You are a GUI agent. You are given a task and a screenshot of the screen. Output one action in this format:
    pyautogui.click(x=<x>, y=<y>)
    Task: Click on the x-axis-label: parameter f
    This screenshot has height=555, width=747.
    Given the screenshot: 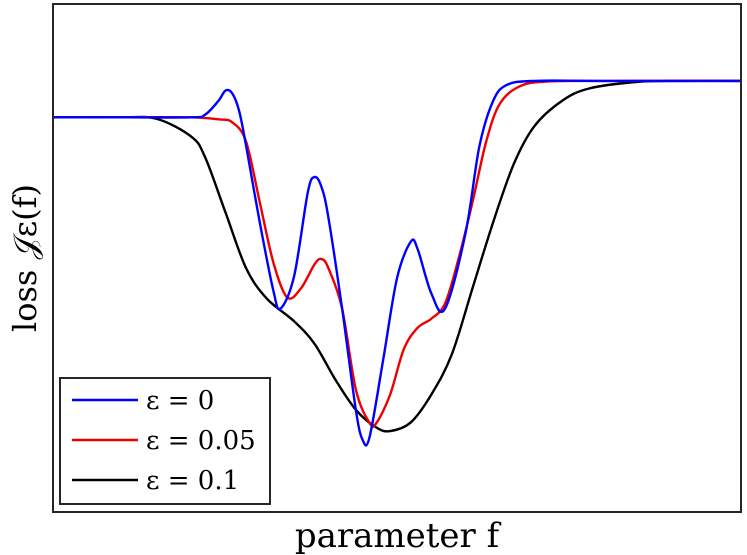 What is the action you would take?
    pyautogui.click(x=398, y=535)
    